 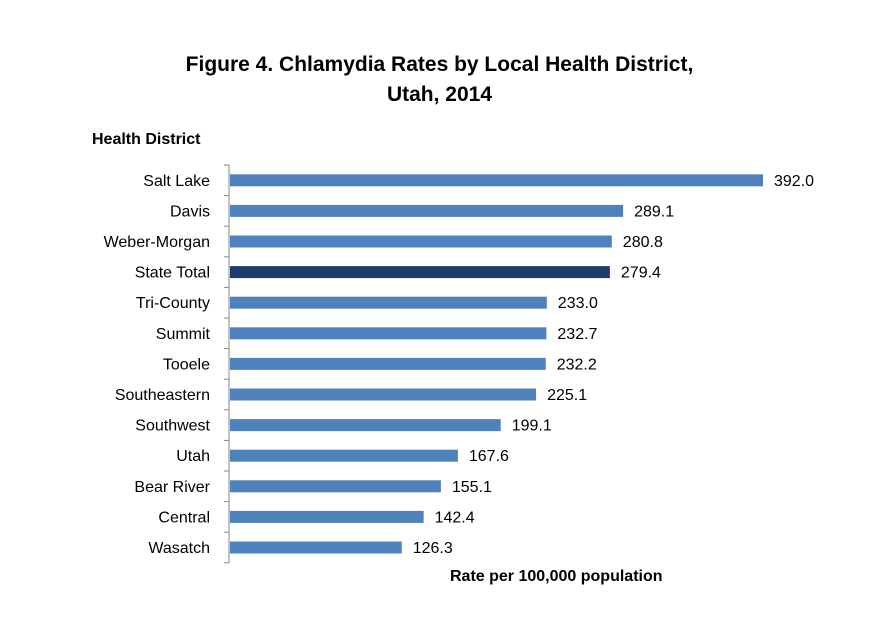 What do you see at coordinates (365, 425) in the screenshot?
I see `bar-southwest` at bounding box center [365, 425].